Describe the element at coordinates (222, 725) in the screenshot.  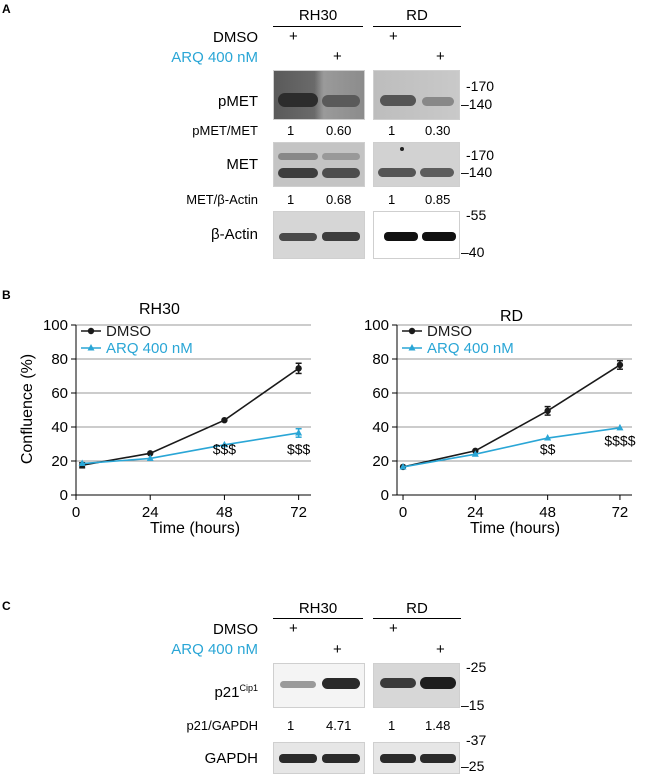
I see `p21-ratio-label: p21/GAPDH` at that location.